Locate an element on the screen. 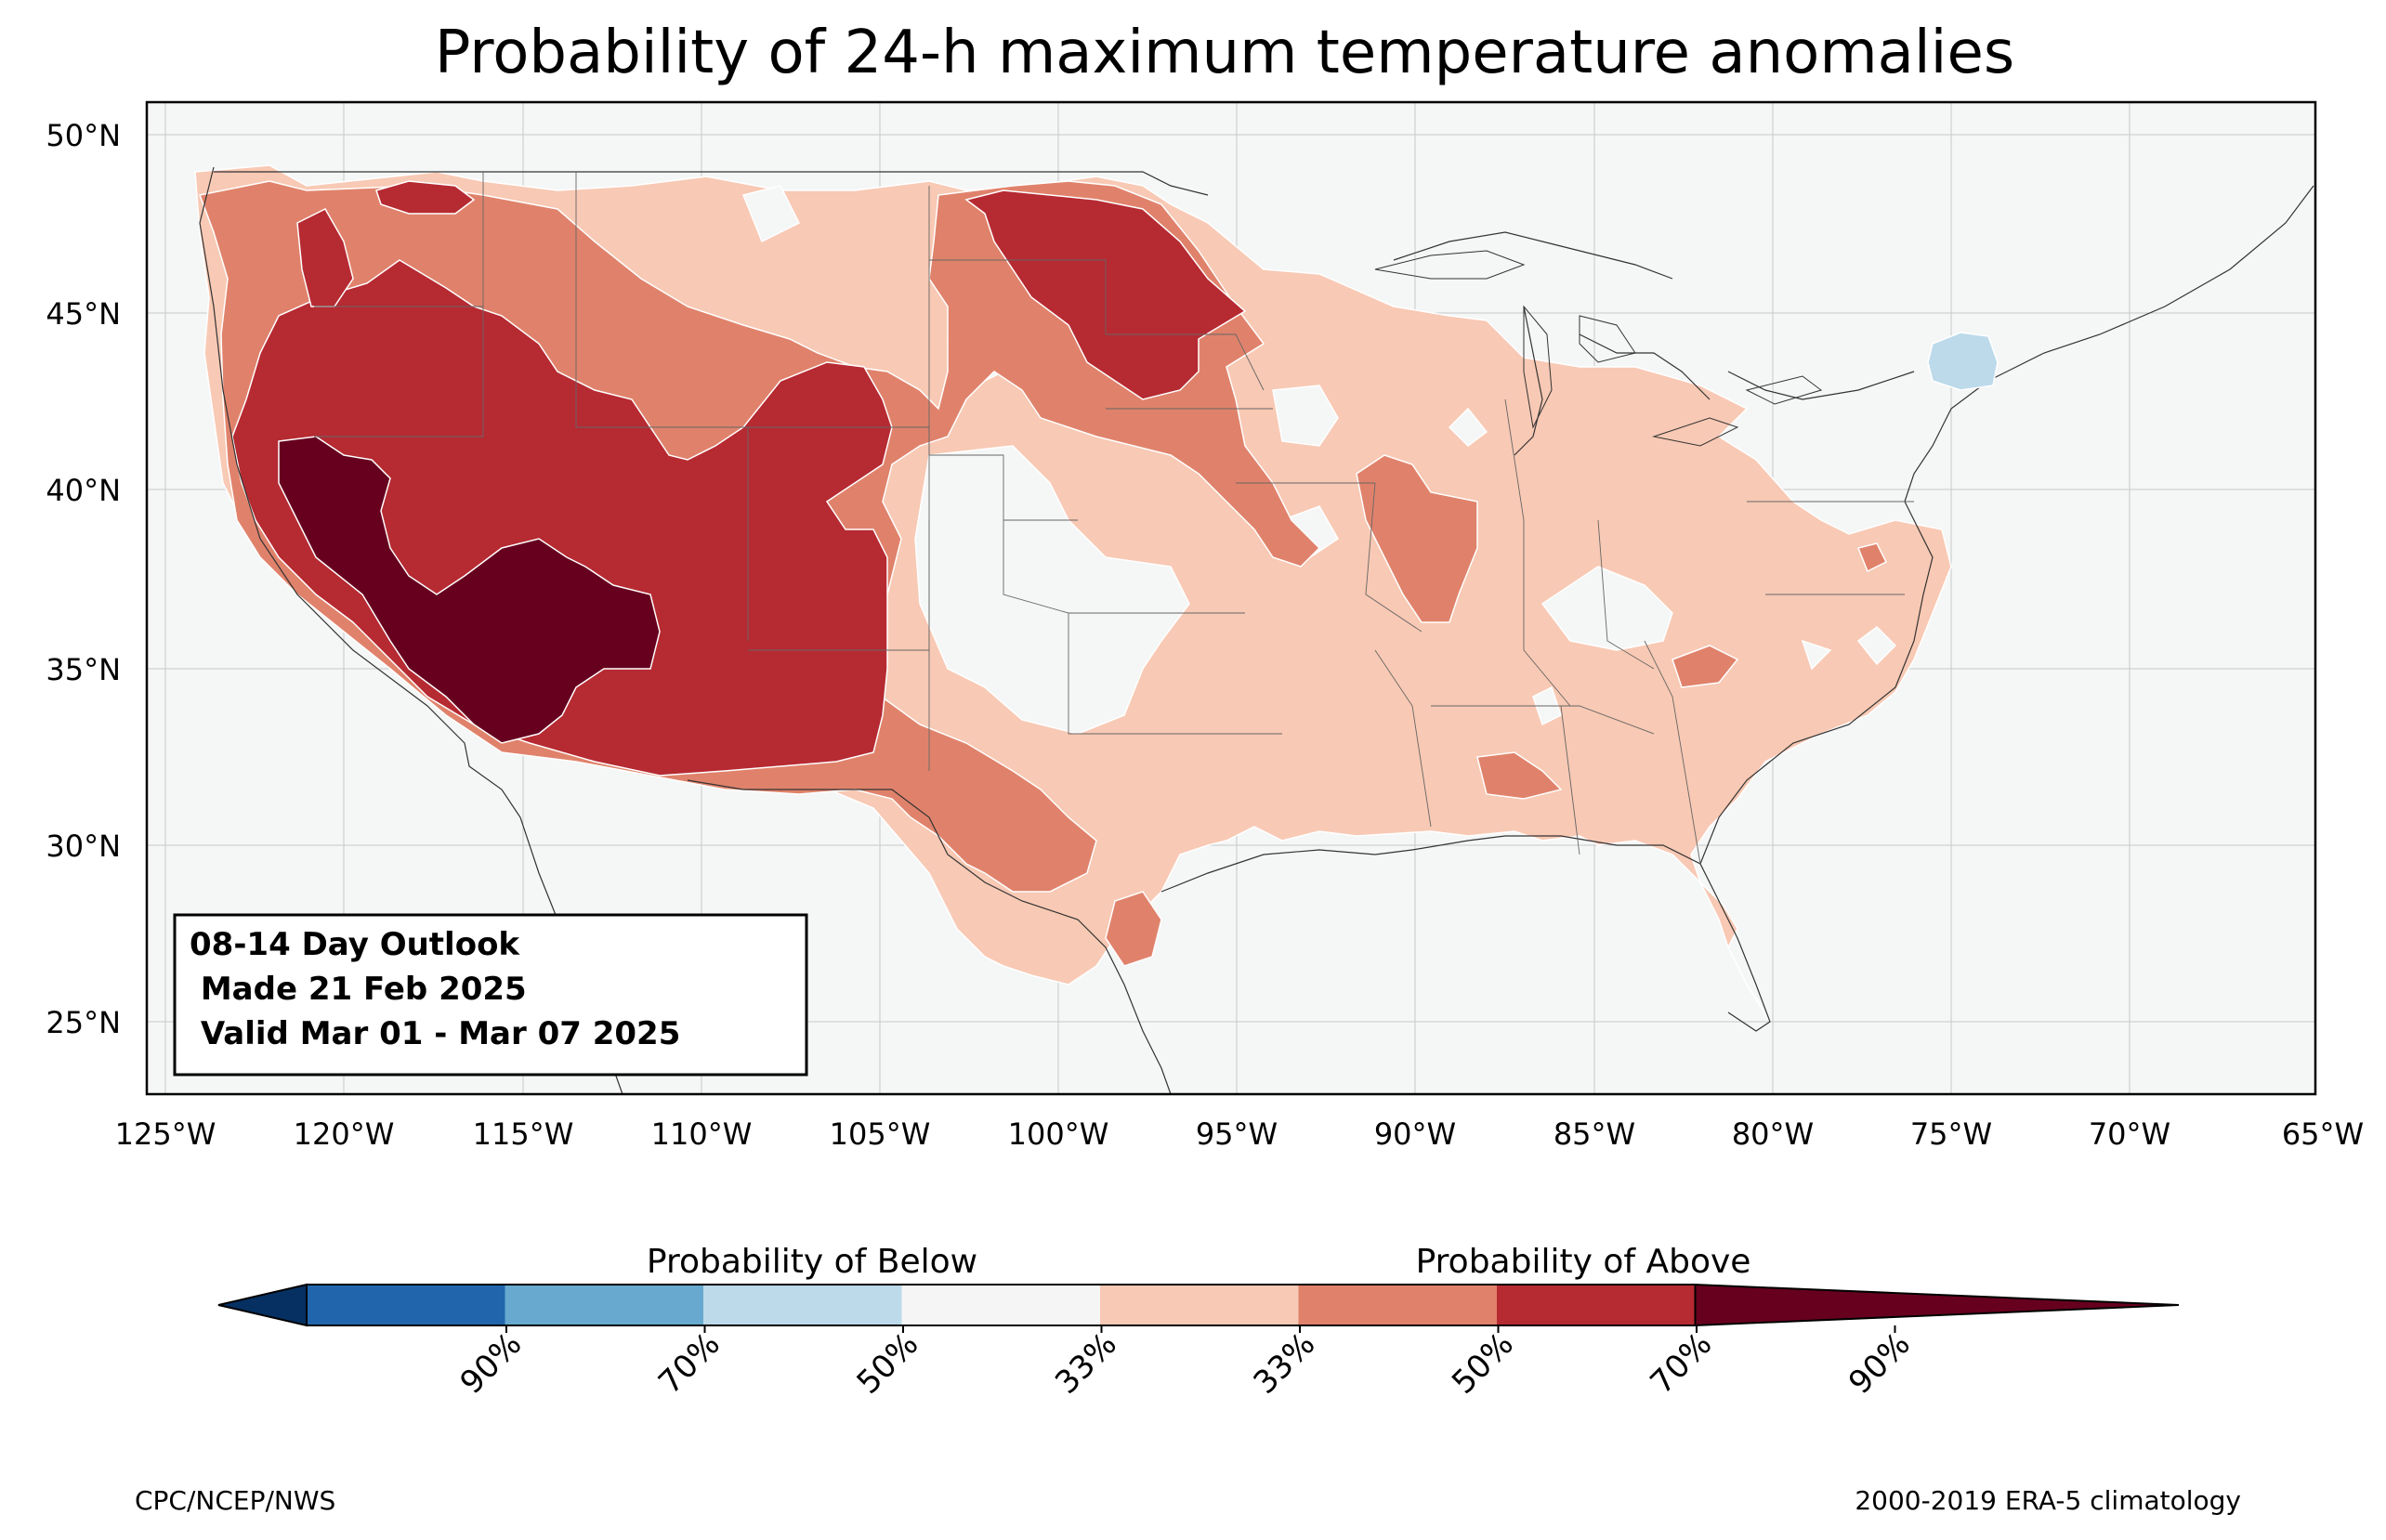  lat-tick-label: 35°N is located at coordinates (83, 669).